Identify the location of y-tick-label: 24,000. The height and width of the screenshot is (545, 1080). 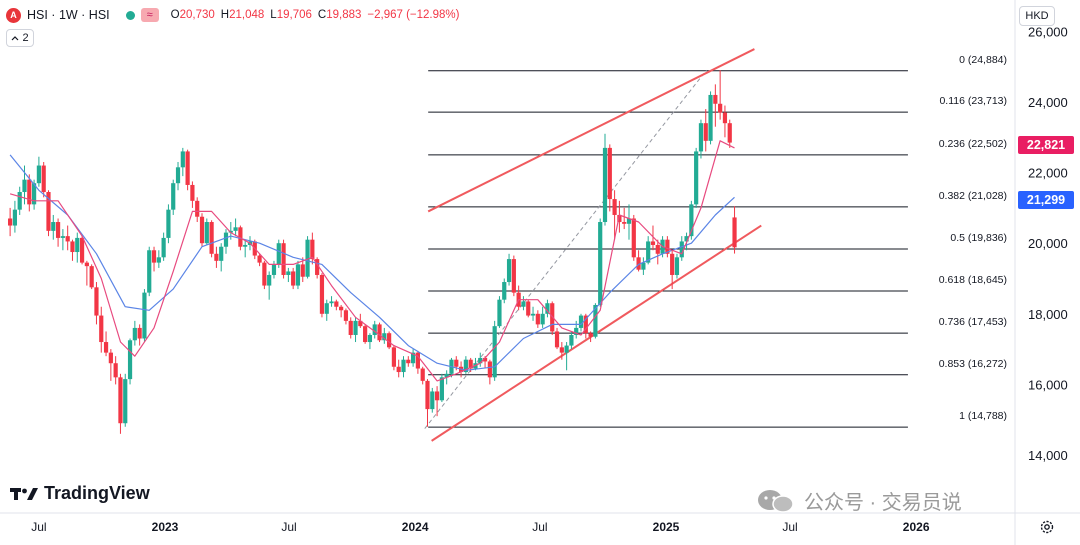
(1048, 102).